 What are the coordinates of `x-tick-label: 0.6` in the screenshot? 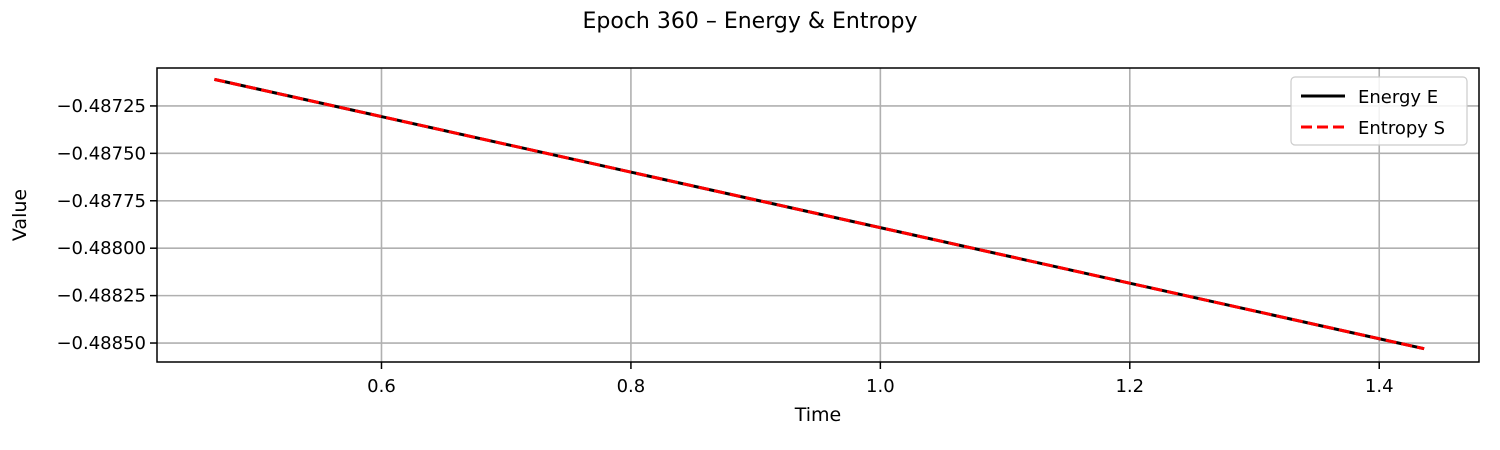 It's located at (381, 386).